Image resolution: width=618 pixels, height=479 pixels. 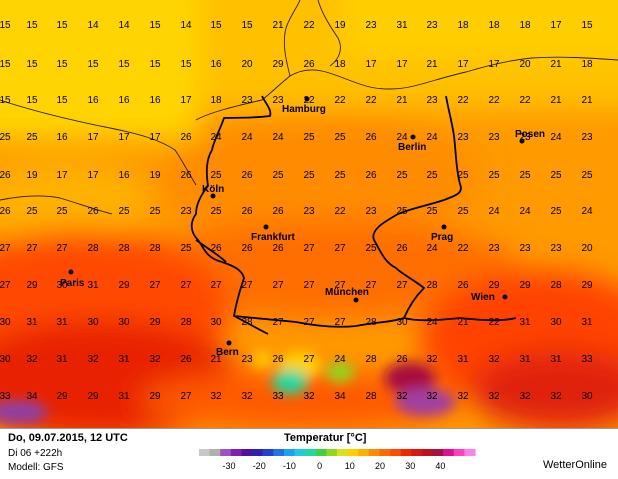 I want to click on temperature-value: 14, so click(x=186, y=25).